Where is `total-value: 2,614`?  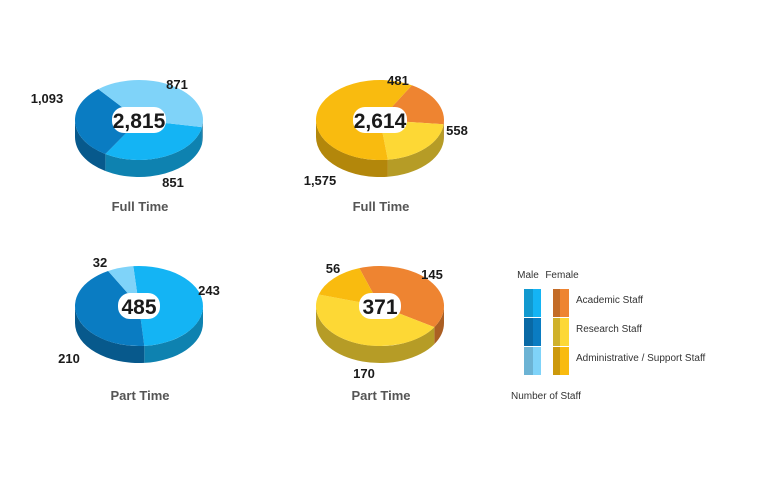 total-value: 2,614 is located at coordinates (380, 121).